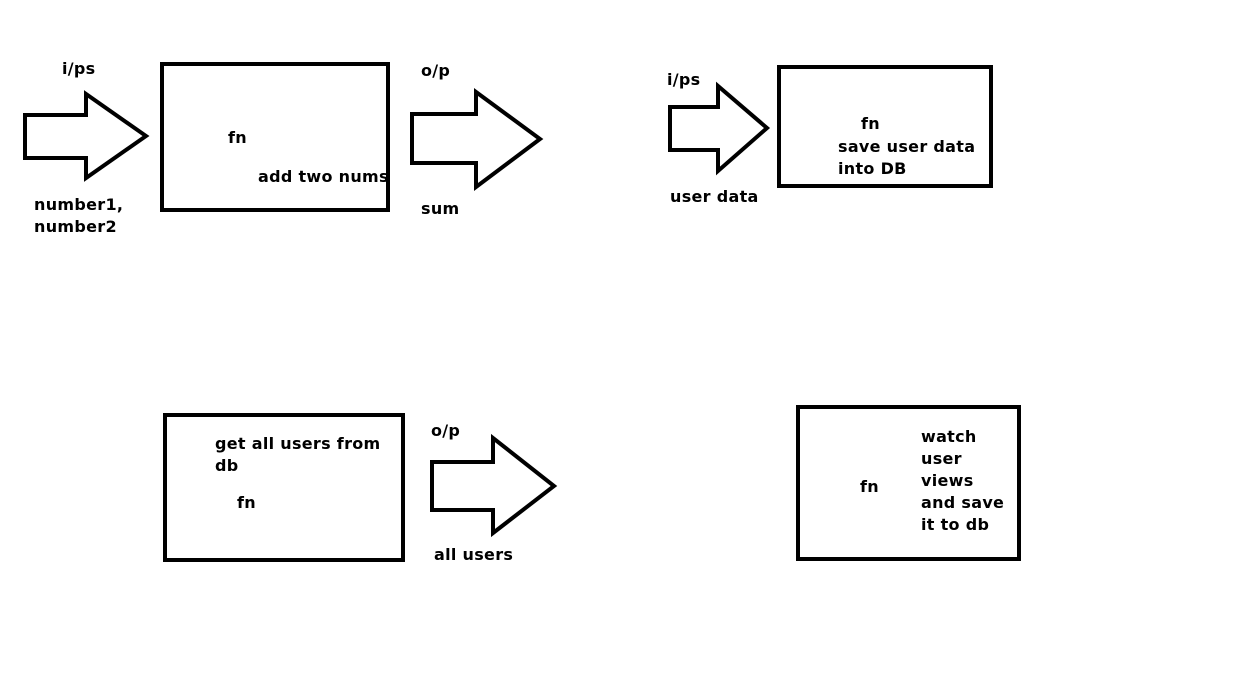  I want to click on d1-fn-label: fn, so click(237, 137).